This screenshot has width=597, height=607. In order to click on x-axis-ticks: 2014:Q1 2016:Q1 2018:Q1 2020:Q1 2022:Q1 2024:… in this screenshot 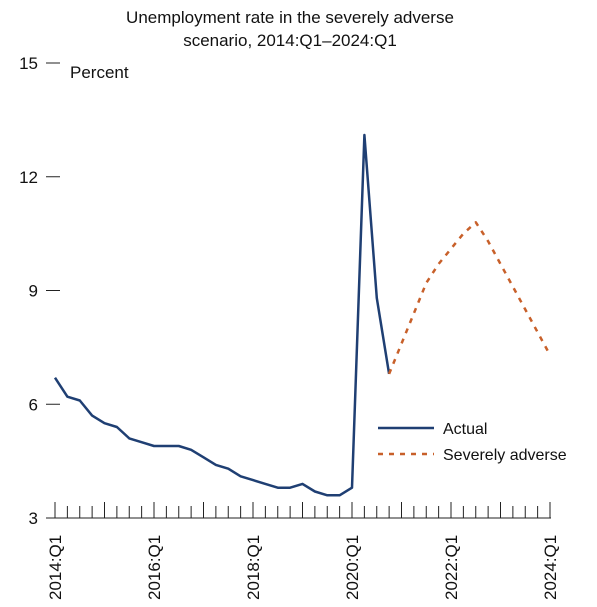, I will do `click(303, 551)`.